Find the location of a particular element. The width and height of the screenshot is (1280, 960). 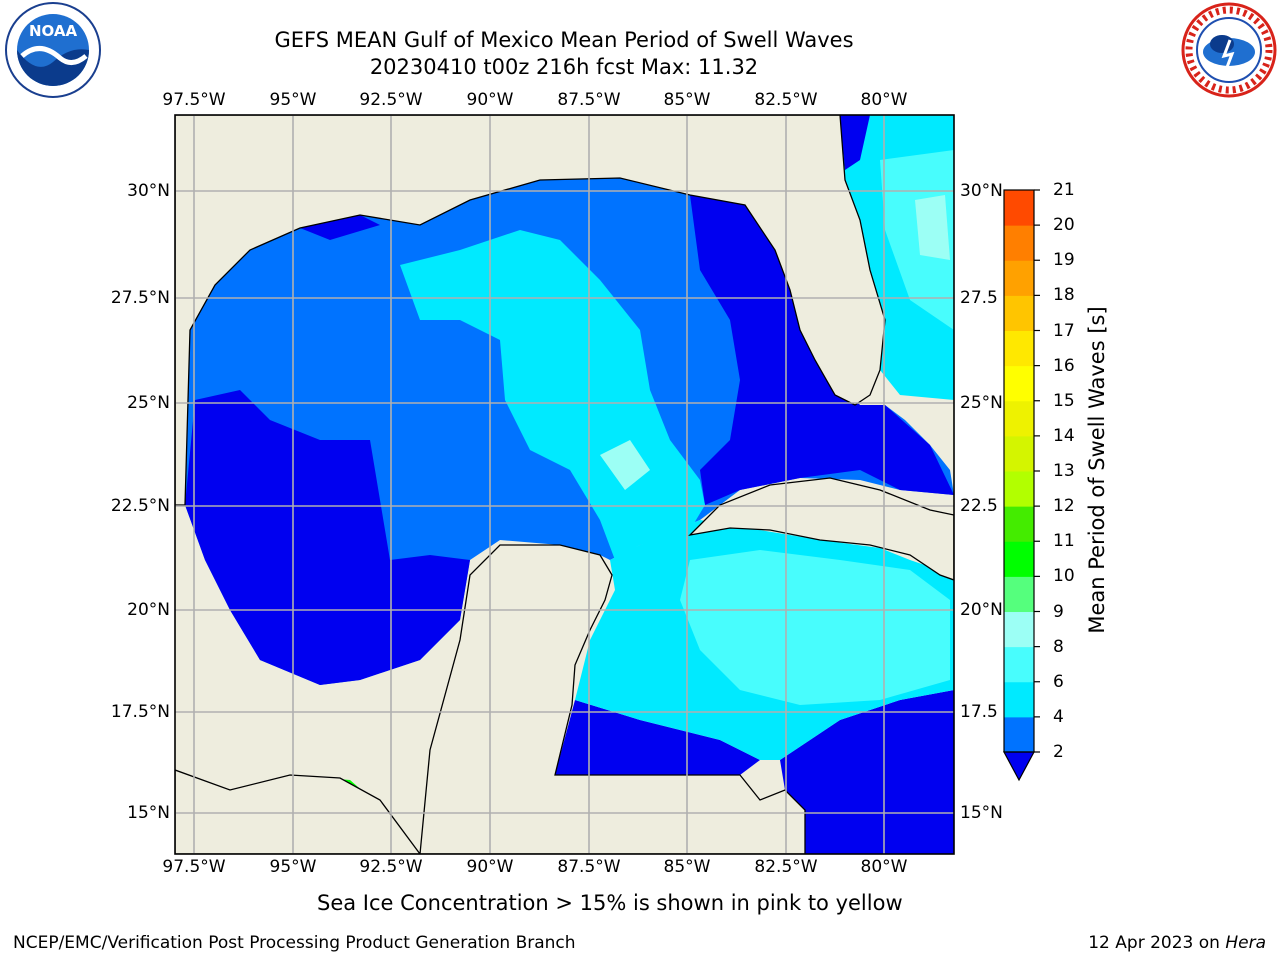

noaa-logo-text: NOAA is located at coordinates (53, 31).